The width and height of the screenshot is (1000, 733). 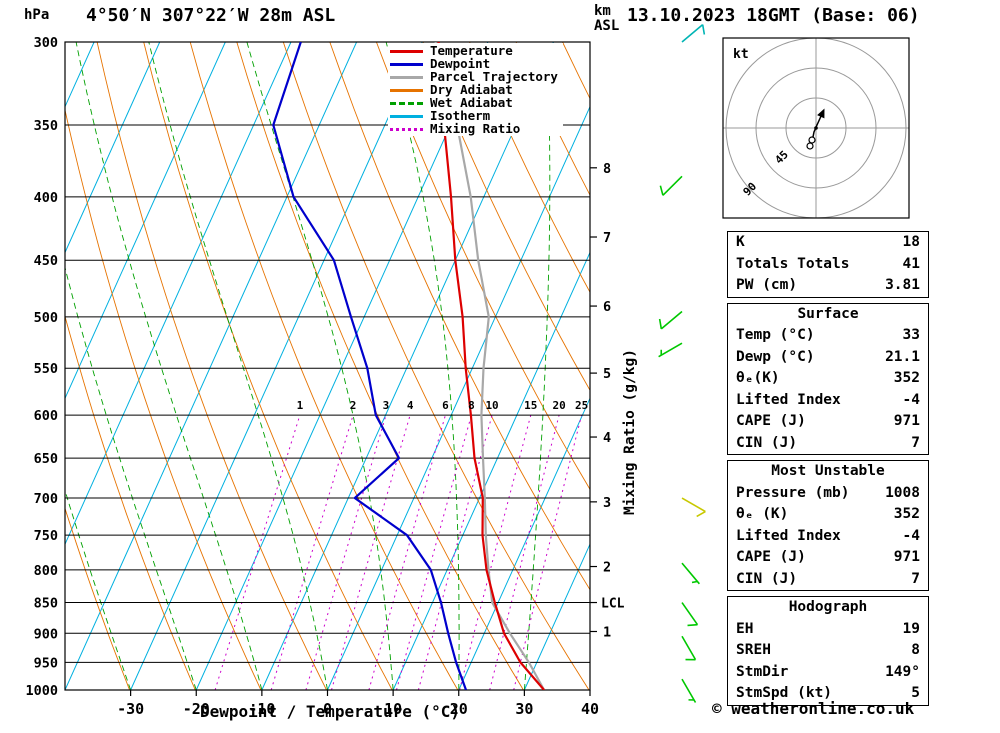 What do you see at coordinates (524, 709) in the screenshot?
I see `svg-text: 30` at bounding box center [524, 709].